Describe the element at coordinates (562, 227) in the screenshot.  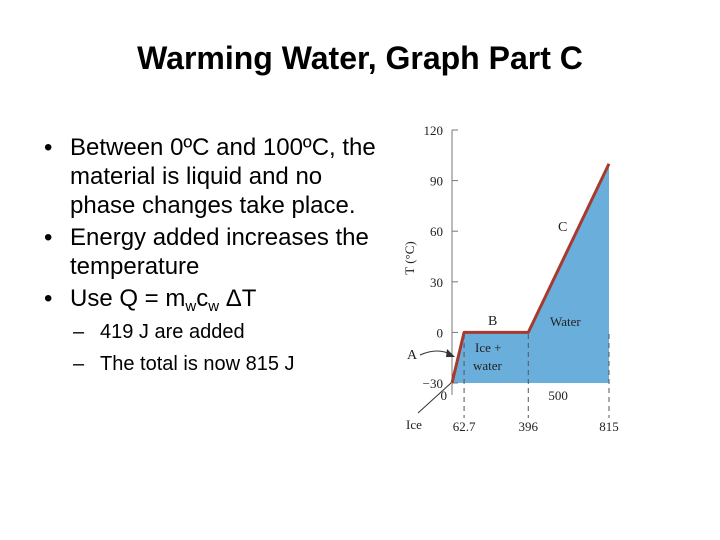
I see `region-label-c: C` at that location.